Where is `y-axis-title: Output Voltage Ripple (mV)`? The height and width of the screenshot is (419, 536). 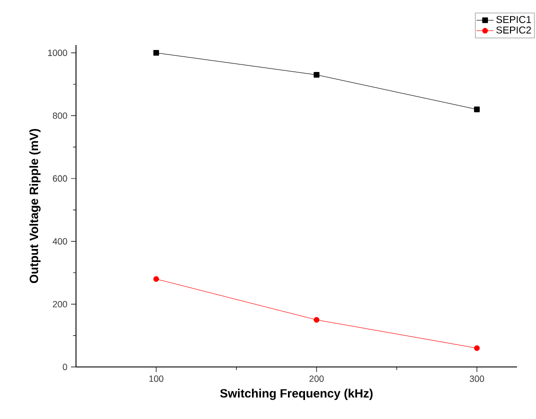
y-axis-title: Output Voltage Ripple (mV) is located at coordinates (35, 206).